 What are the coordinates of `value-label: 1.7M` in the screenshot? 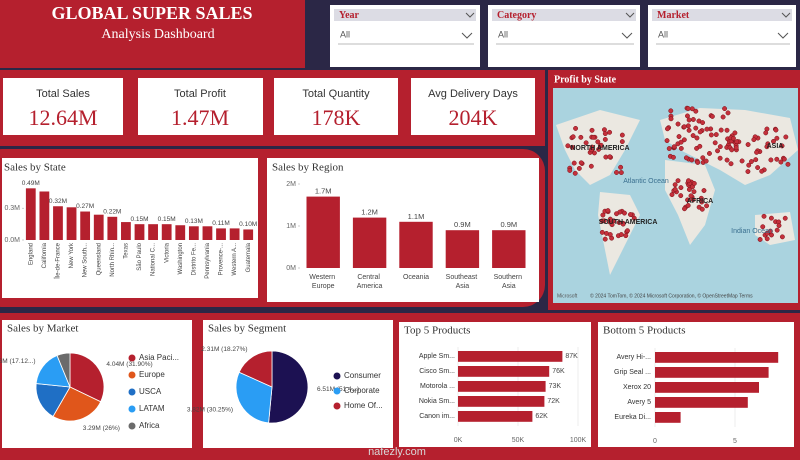 It's located at (323, 191).